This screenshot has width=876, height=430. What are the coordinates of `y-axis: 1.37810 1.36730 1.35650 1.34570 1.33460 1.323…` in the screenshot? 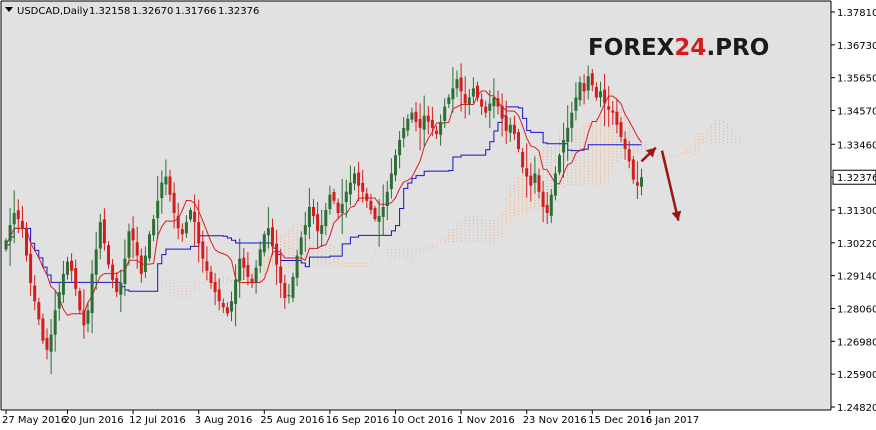 It's located at (853, 211).